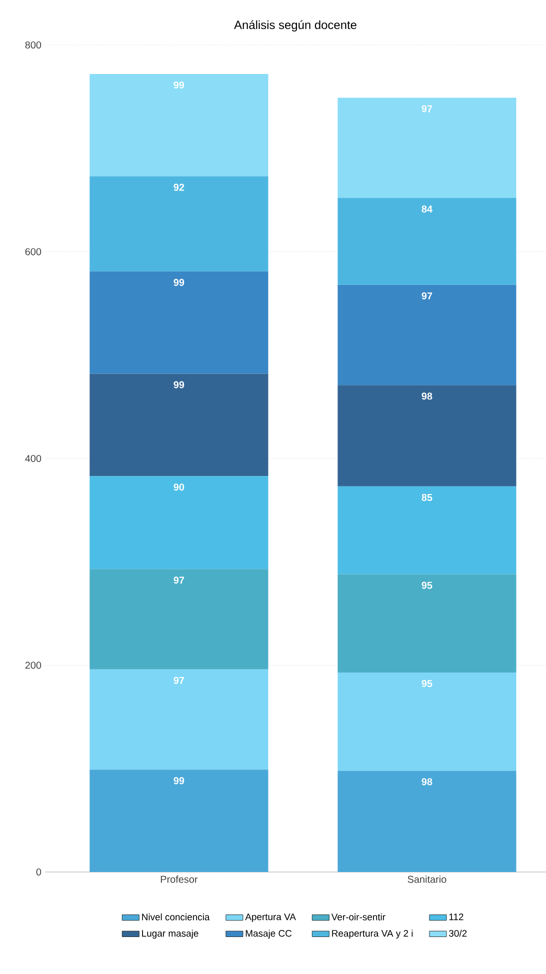 This screenshot has height=974, width=546. What do you see at coordinates (33, 458) in the screenshot?
I see `y-tick-label: 400` at bounding box center [33, 458].